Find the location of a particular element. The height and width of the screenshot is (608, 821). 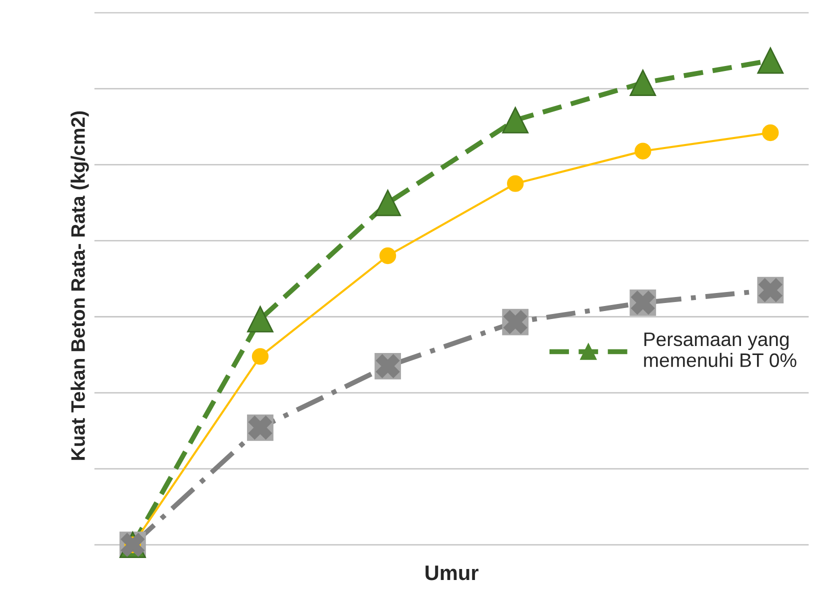

legend-label: Persamaan yang memenuhi BT 0% is located at coordinates (720, 350).